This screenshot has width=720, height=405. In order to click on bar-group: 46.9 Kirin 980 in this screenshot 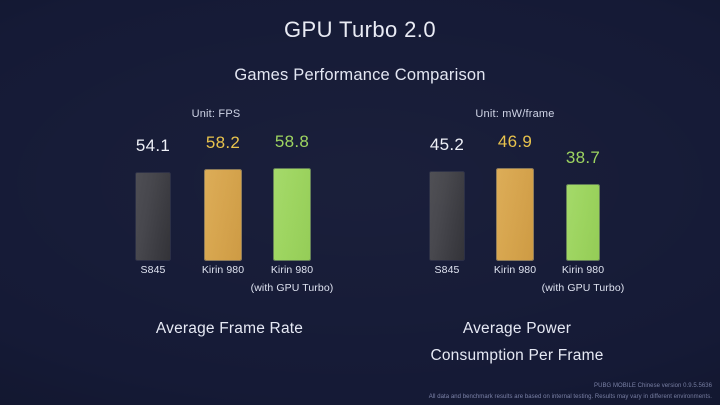, I will do `click(515, 203)`.